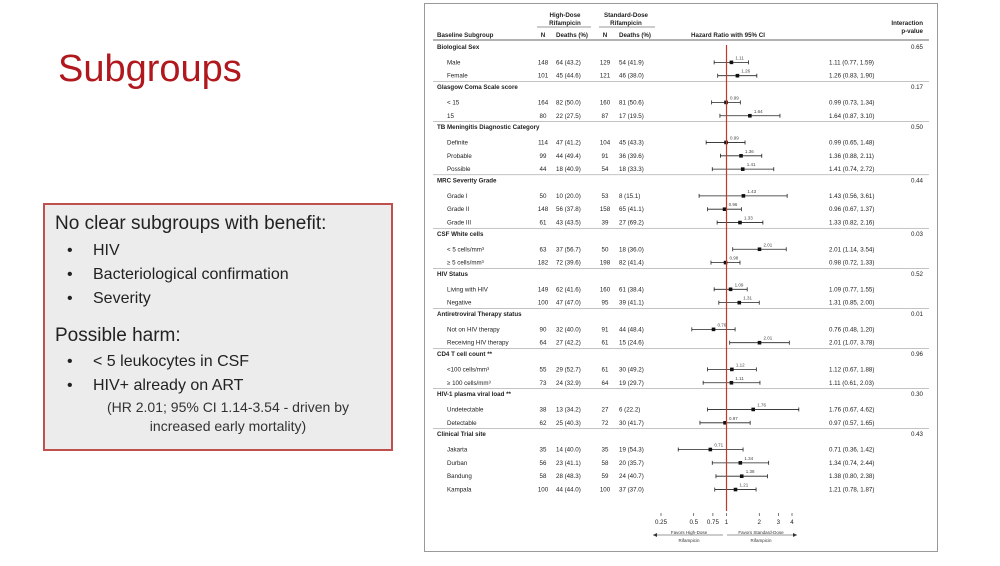  What do you see at coordinates (851, 303) in the screenshot?
I see `hazard-ratio-ci-text: 1.31 (0.85, 2.00)` at bounding box center [851, 303].